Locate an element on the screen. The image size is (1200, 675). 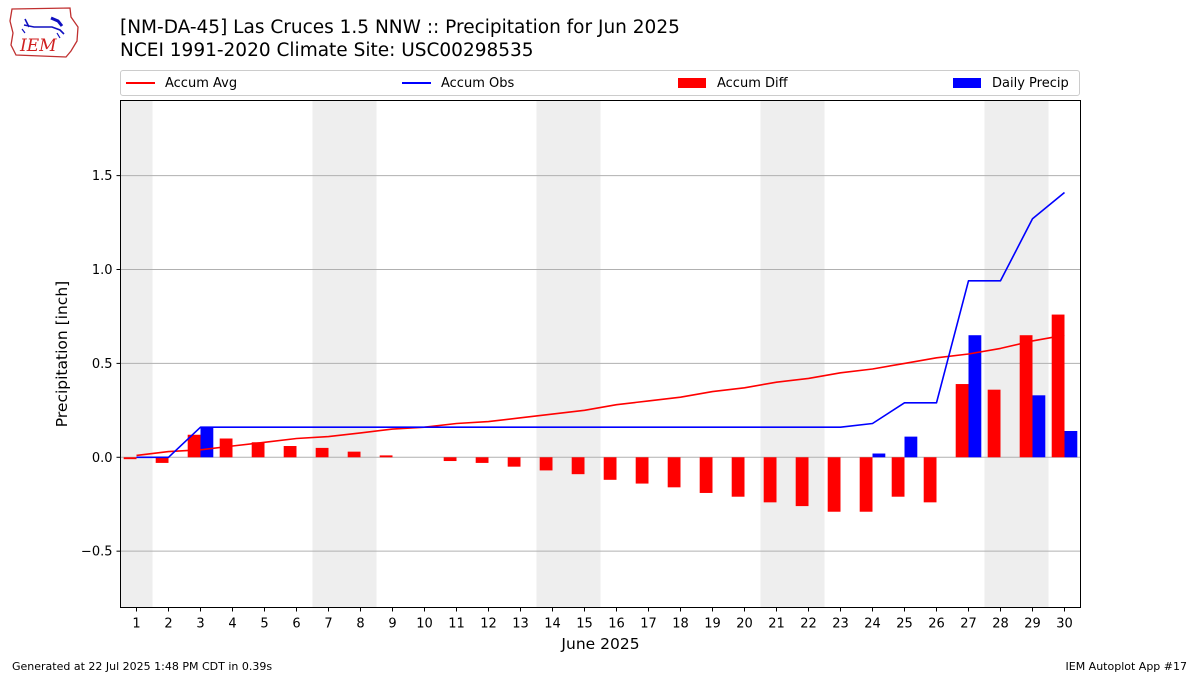
legend-item-daily-precip: Daily Precip is located at coordinates (1011, 83).